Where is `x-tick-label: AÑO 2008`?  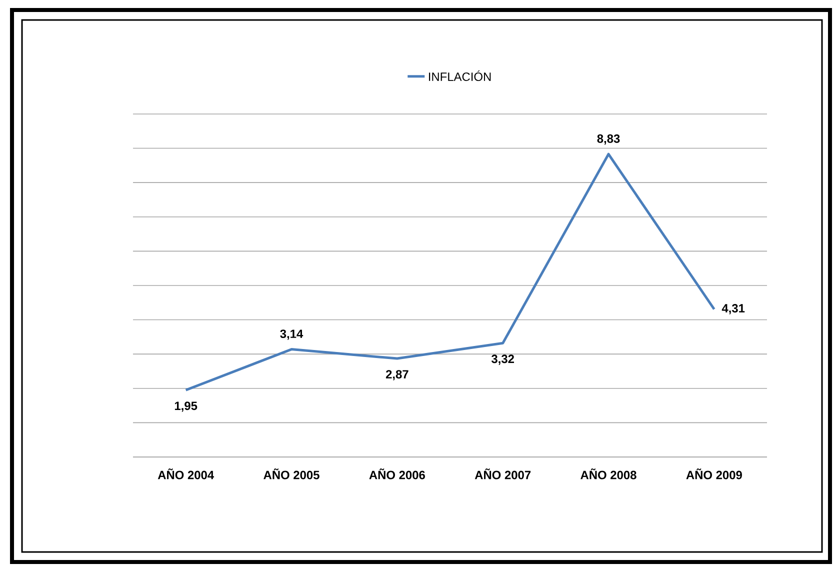 x-tick-label: AÑO 2008 is located at coordinates (608, 474).